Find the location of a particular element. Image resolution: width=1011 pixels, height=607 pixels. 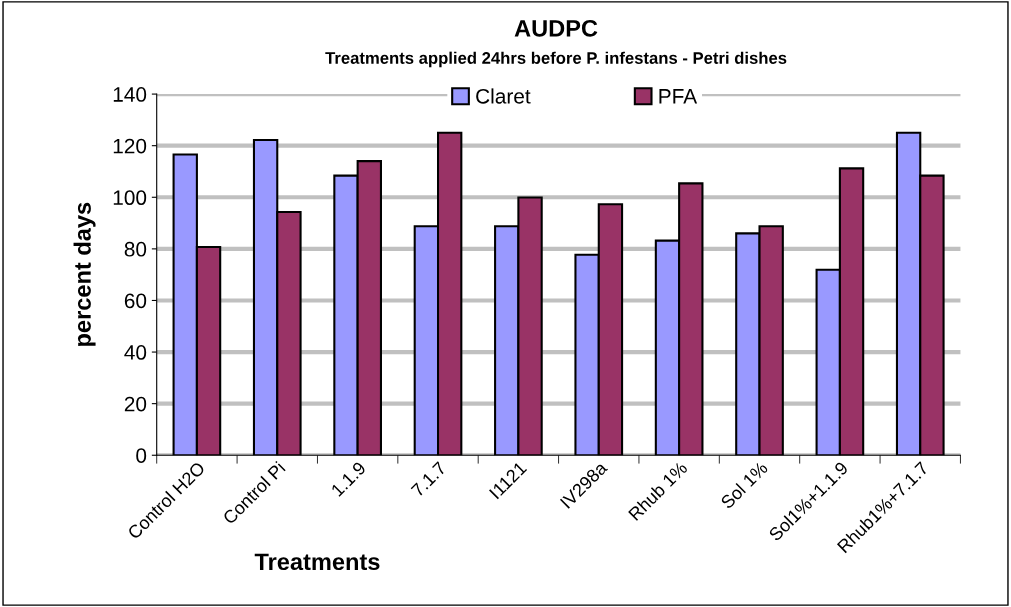

y-tick-label: 20 is located at coordinates (135, 404).